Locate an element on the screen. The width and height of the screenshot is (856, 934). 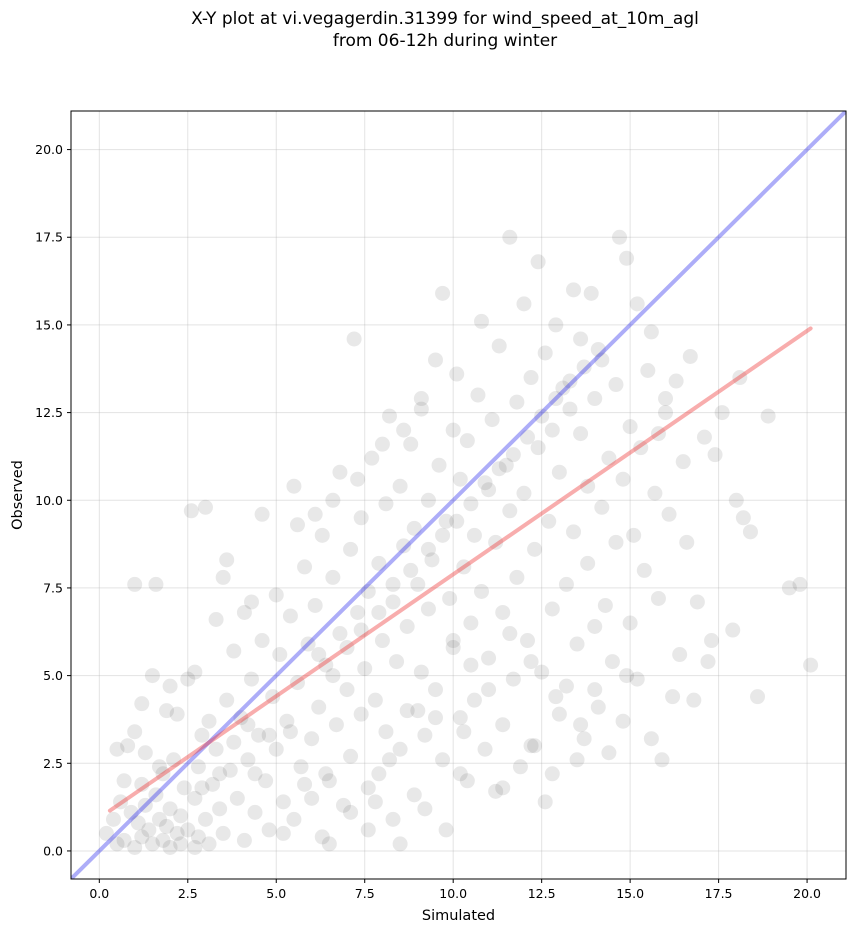
x-axis-label: Simulated is located at coordinates (458, 916).